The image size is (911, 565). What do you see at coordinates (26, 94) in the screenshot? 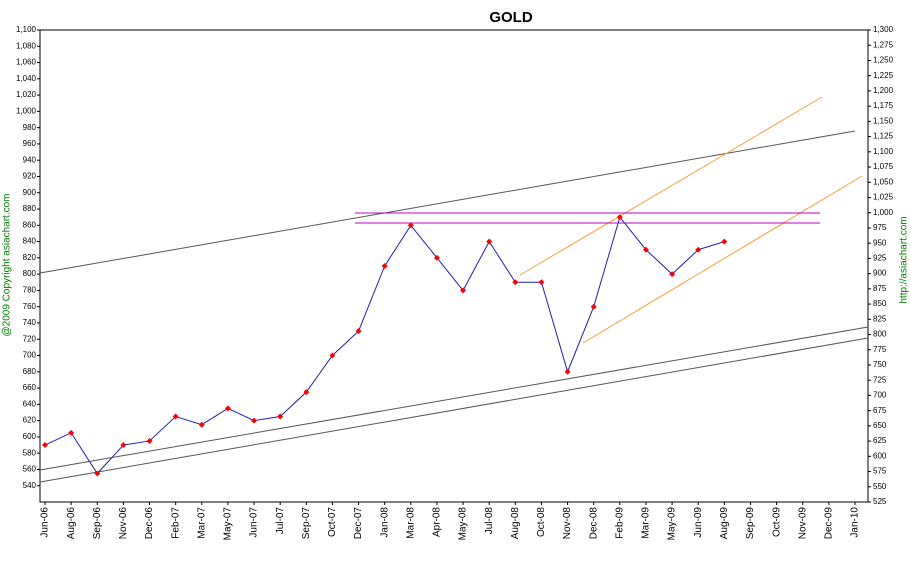
I see `y-tick-label: 1,020` at bounding box center [26, 94].